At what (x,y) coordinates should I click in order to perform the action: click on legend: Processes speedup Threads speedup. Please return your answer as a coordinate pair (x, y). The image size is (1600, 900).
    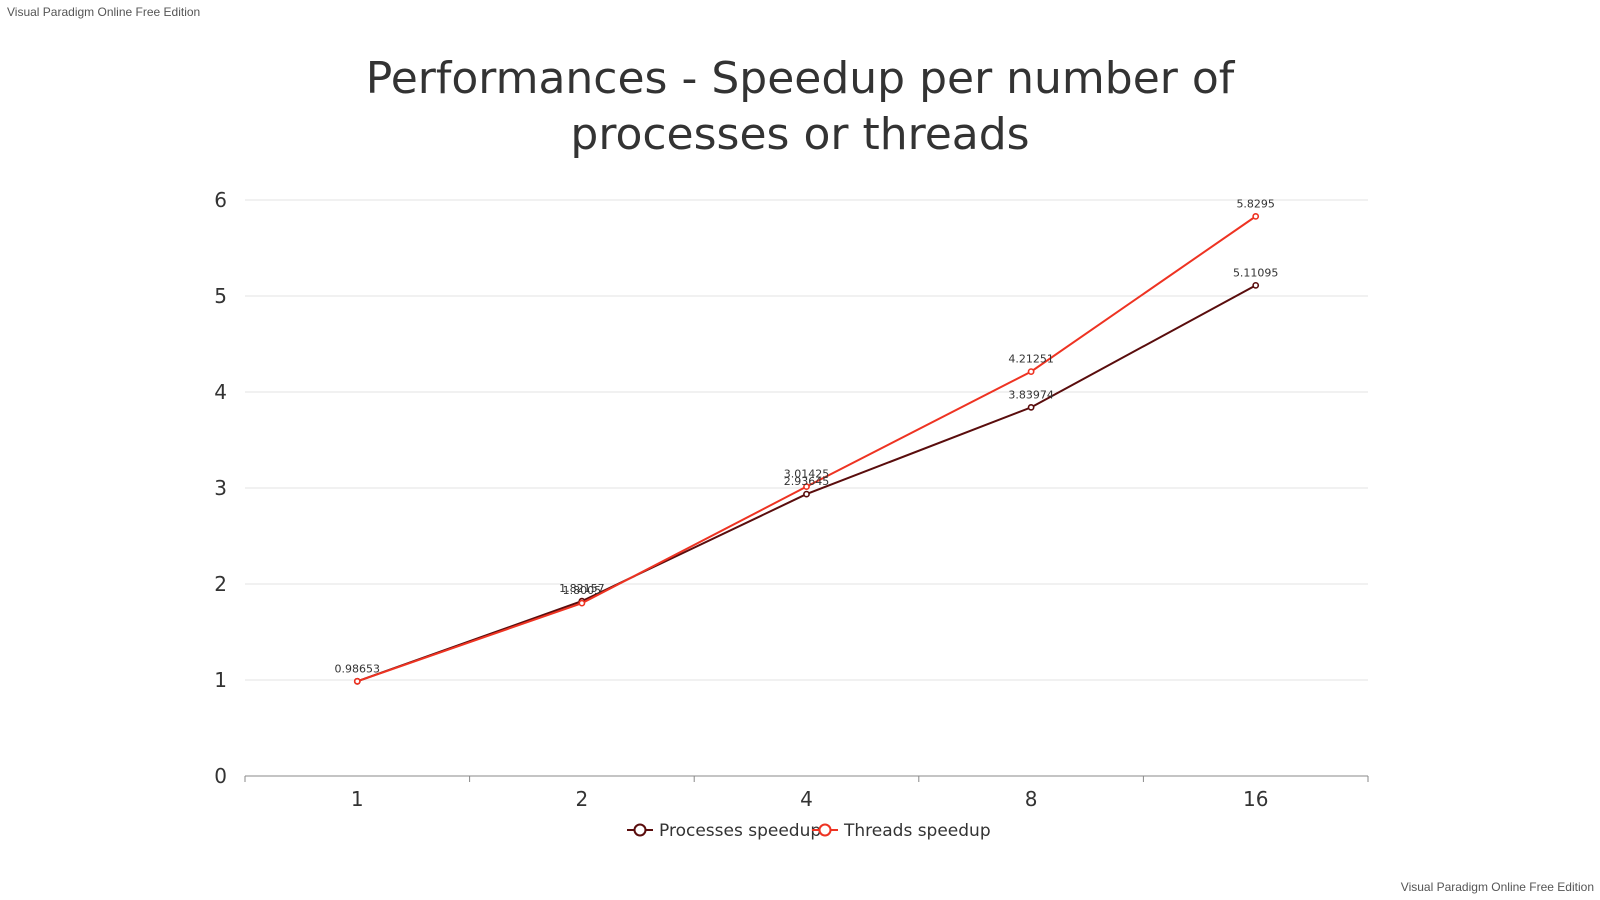
    Looking at the image, I should click on (809, 831).